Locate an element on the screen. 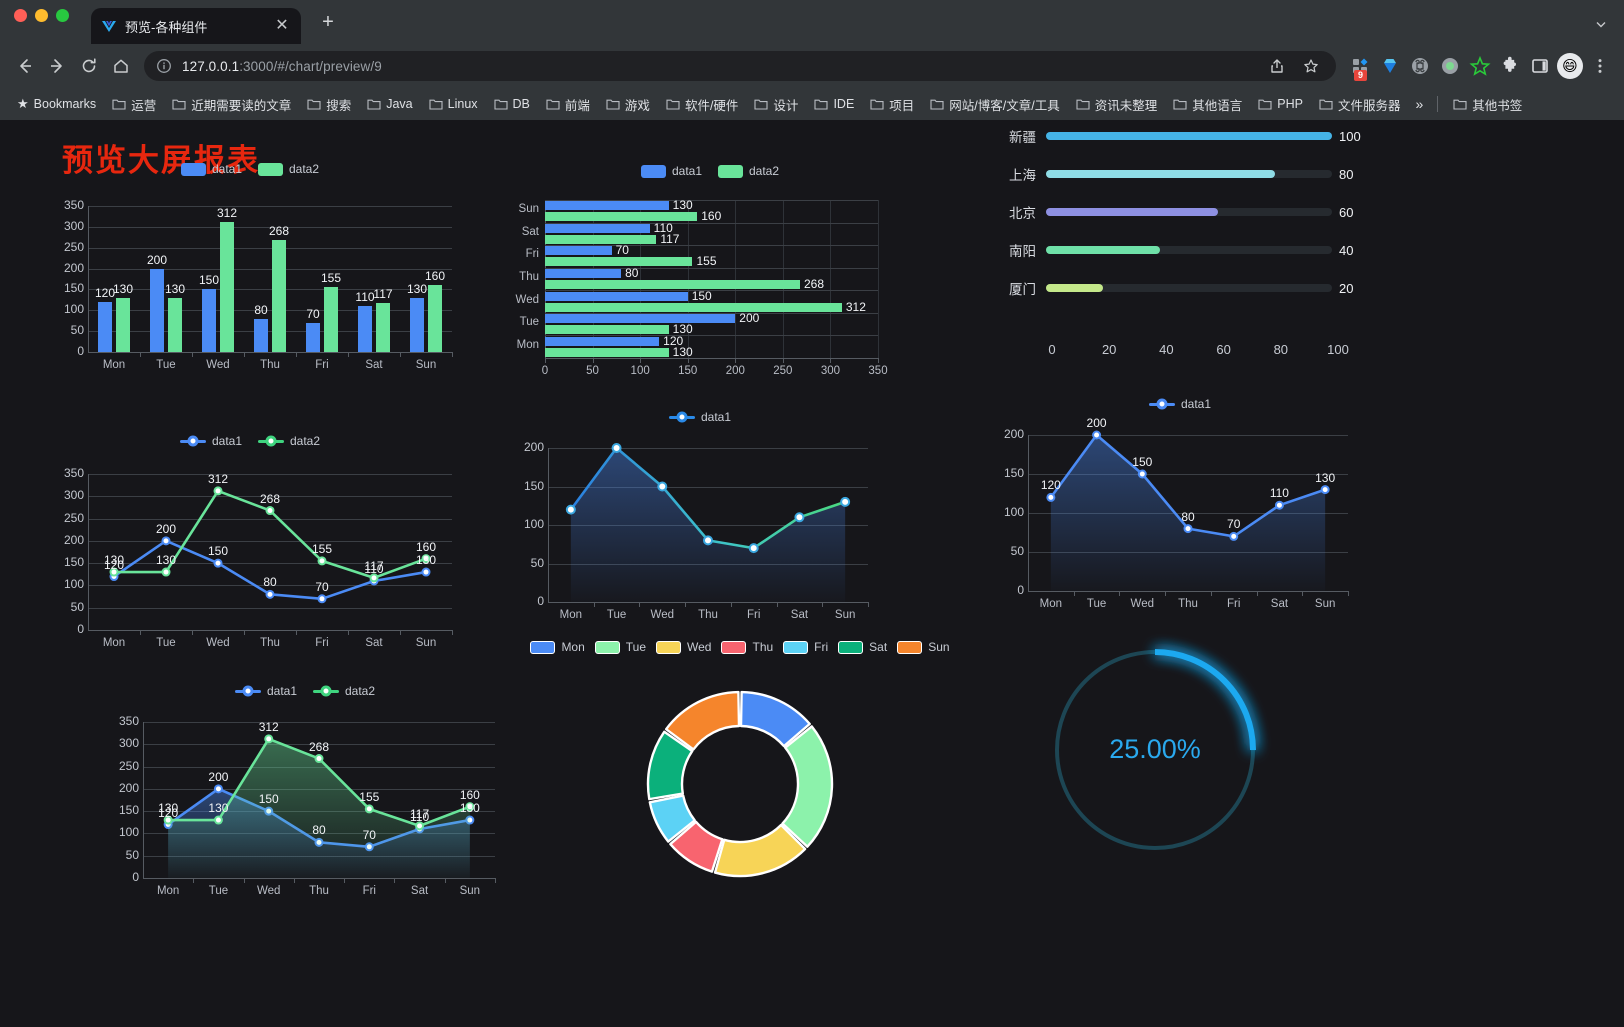 The width and height of the screenshot is (1624, 1027). bookmark-folder-14: 其他语言 is located at coordinates (1207, 104).